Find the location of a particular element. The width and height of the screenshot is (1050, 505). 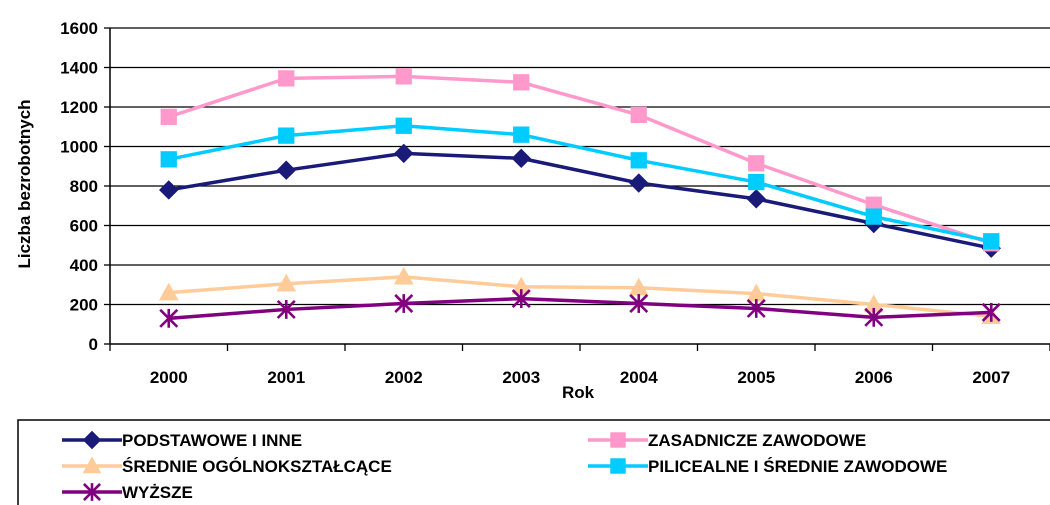

y-axis-title: Liczba bezrobotnych is located at coordinates (24, 183).